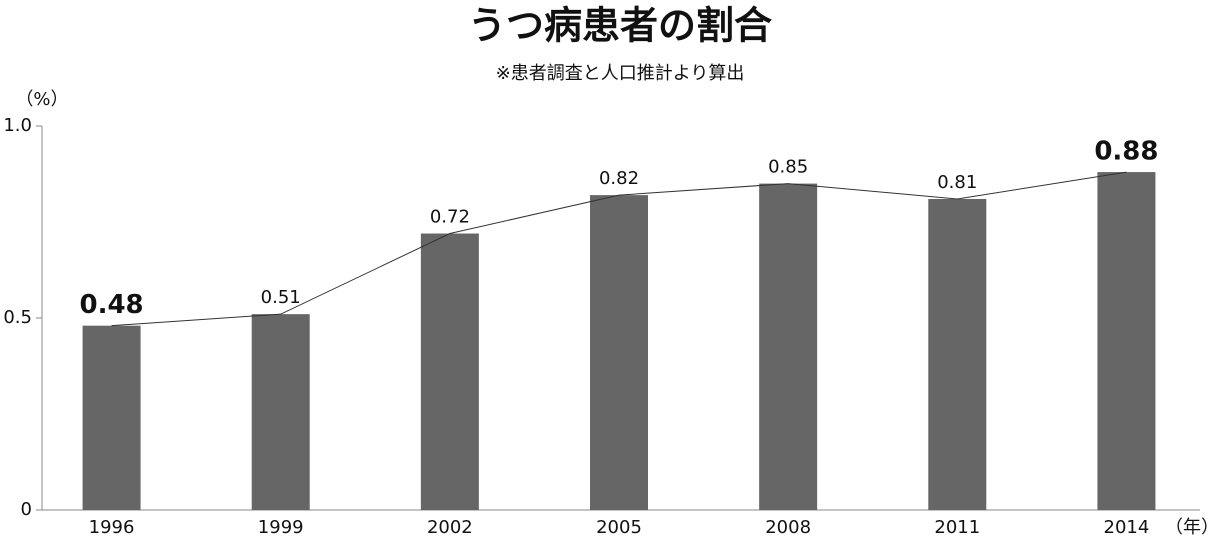 The image size is (1221, 546). Describe the element at coordinates (619, 178) in the screenshot. I see `value-label: 0.82` at that location.